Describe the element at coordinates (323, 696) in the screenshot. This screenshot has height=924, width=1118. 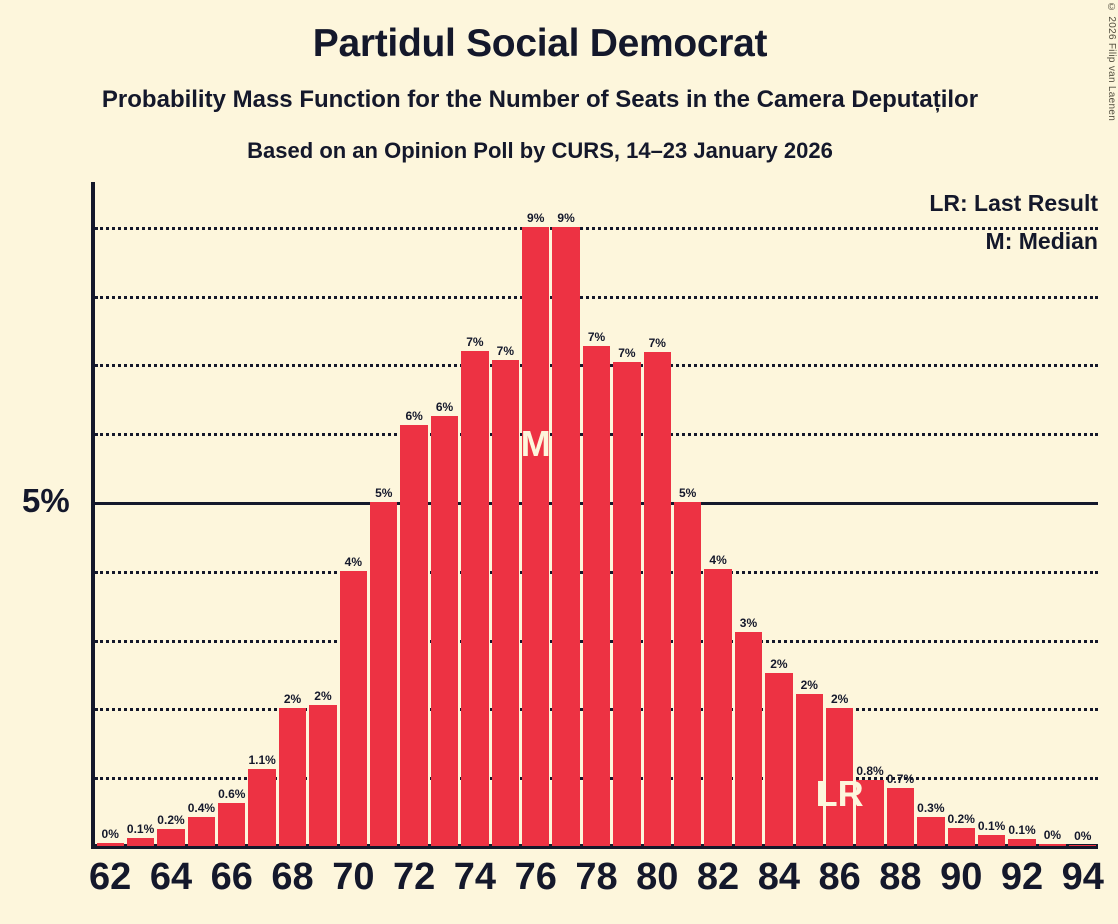
I see `bar-value-label-seat-69: 2%` at that location.